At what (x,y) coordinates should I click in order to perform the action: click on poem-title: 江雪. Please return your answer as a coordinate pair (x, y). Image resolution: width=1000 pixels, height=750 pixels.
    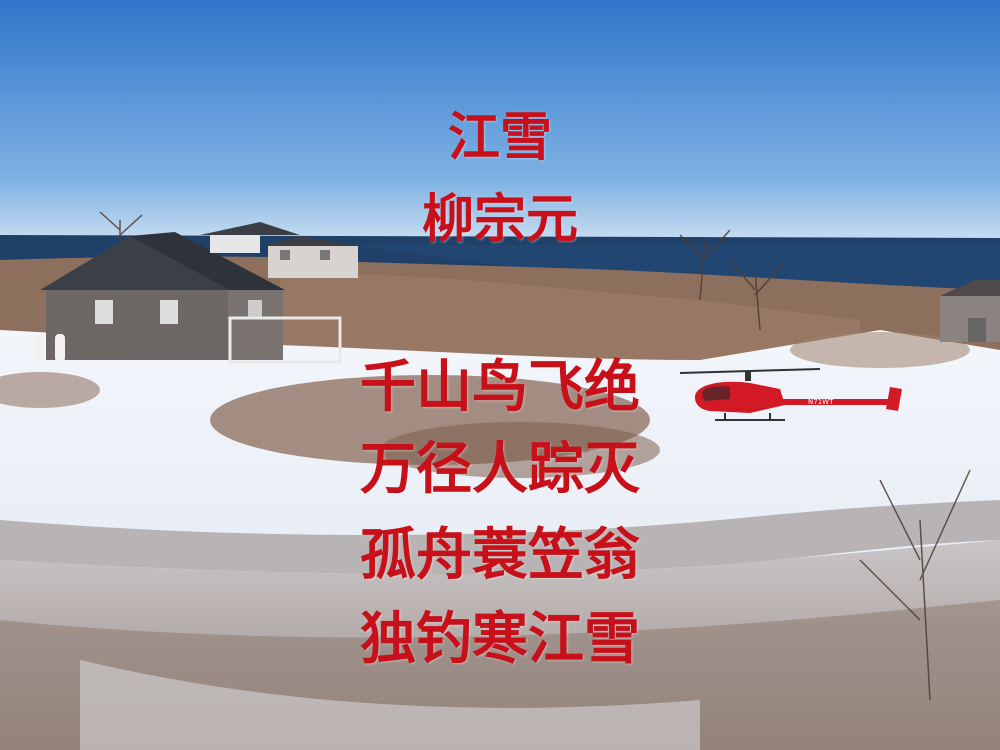
    Looking at the image, I should click on (499, 138).